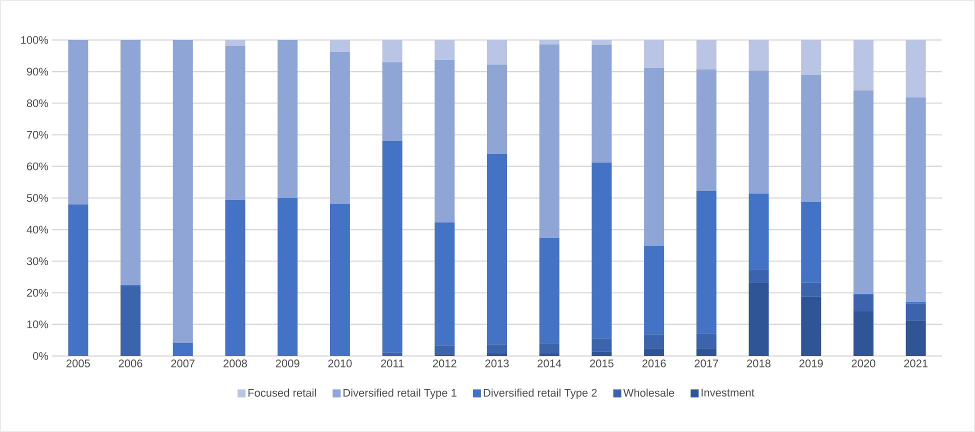  What do you see at coordinates (497, 364) in the screenshot?
I see `x-tick-label: 2013` at bounding box center [497, 364].